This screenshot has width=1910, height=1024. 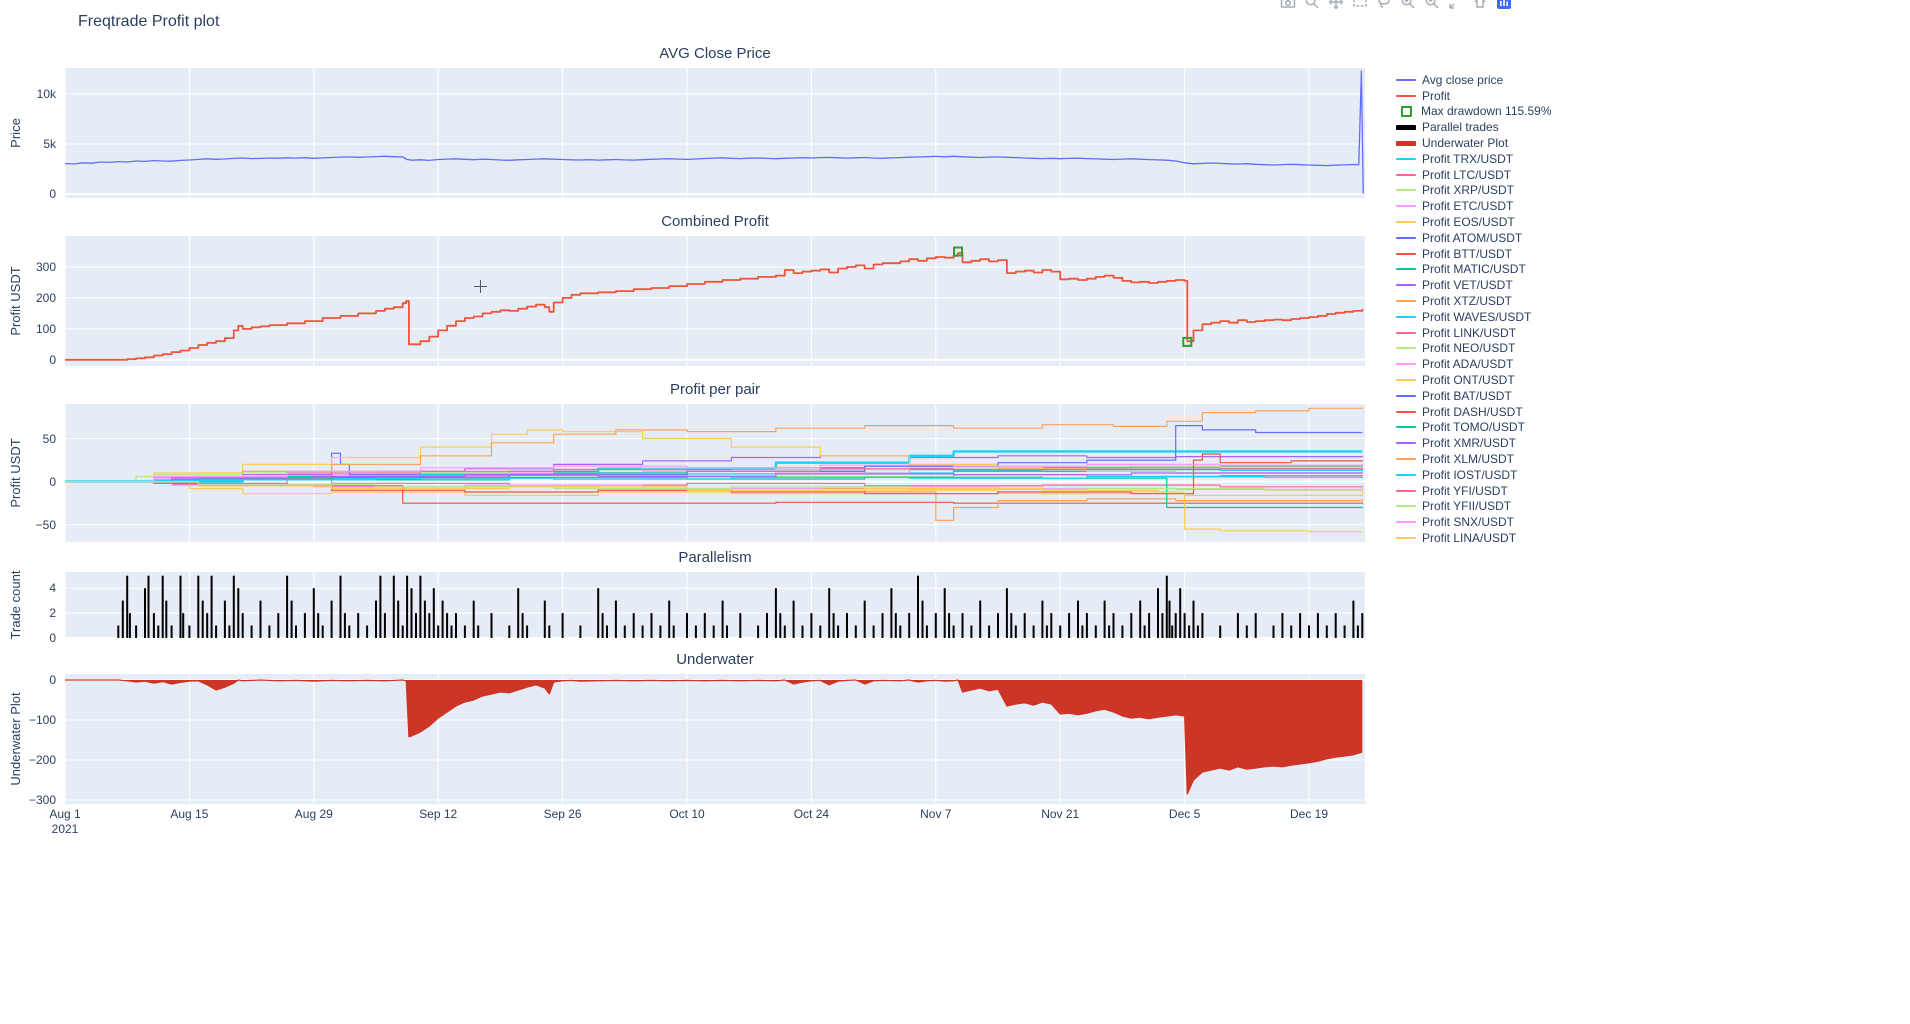 What do you see at coordinates (1383, 5) in the screenshot?
I see `lasso-select-button-icon` at bounding box center [1383, 5].